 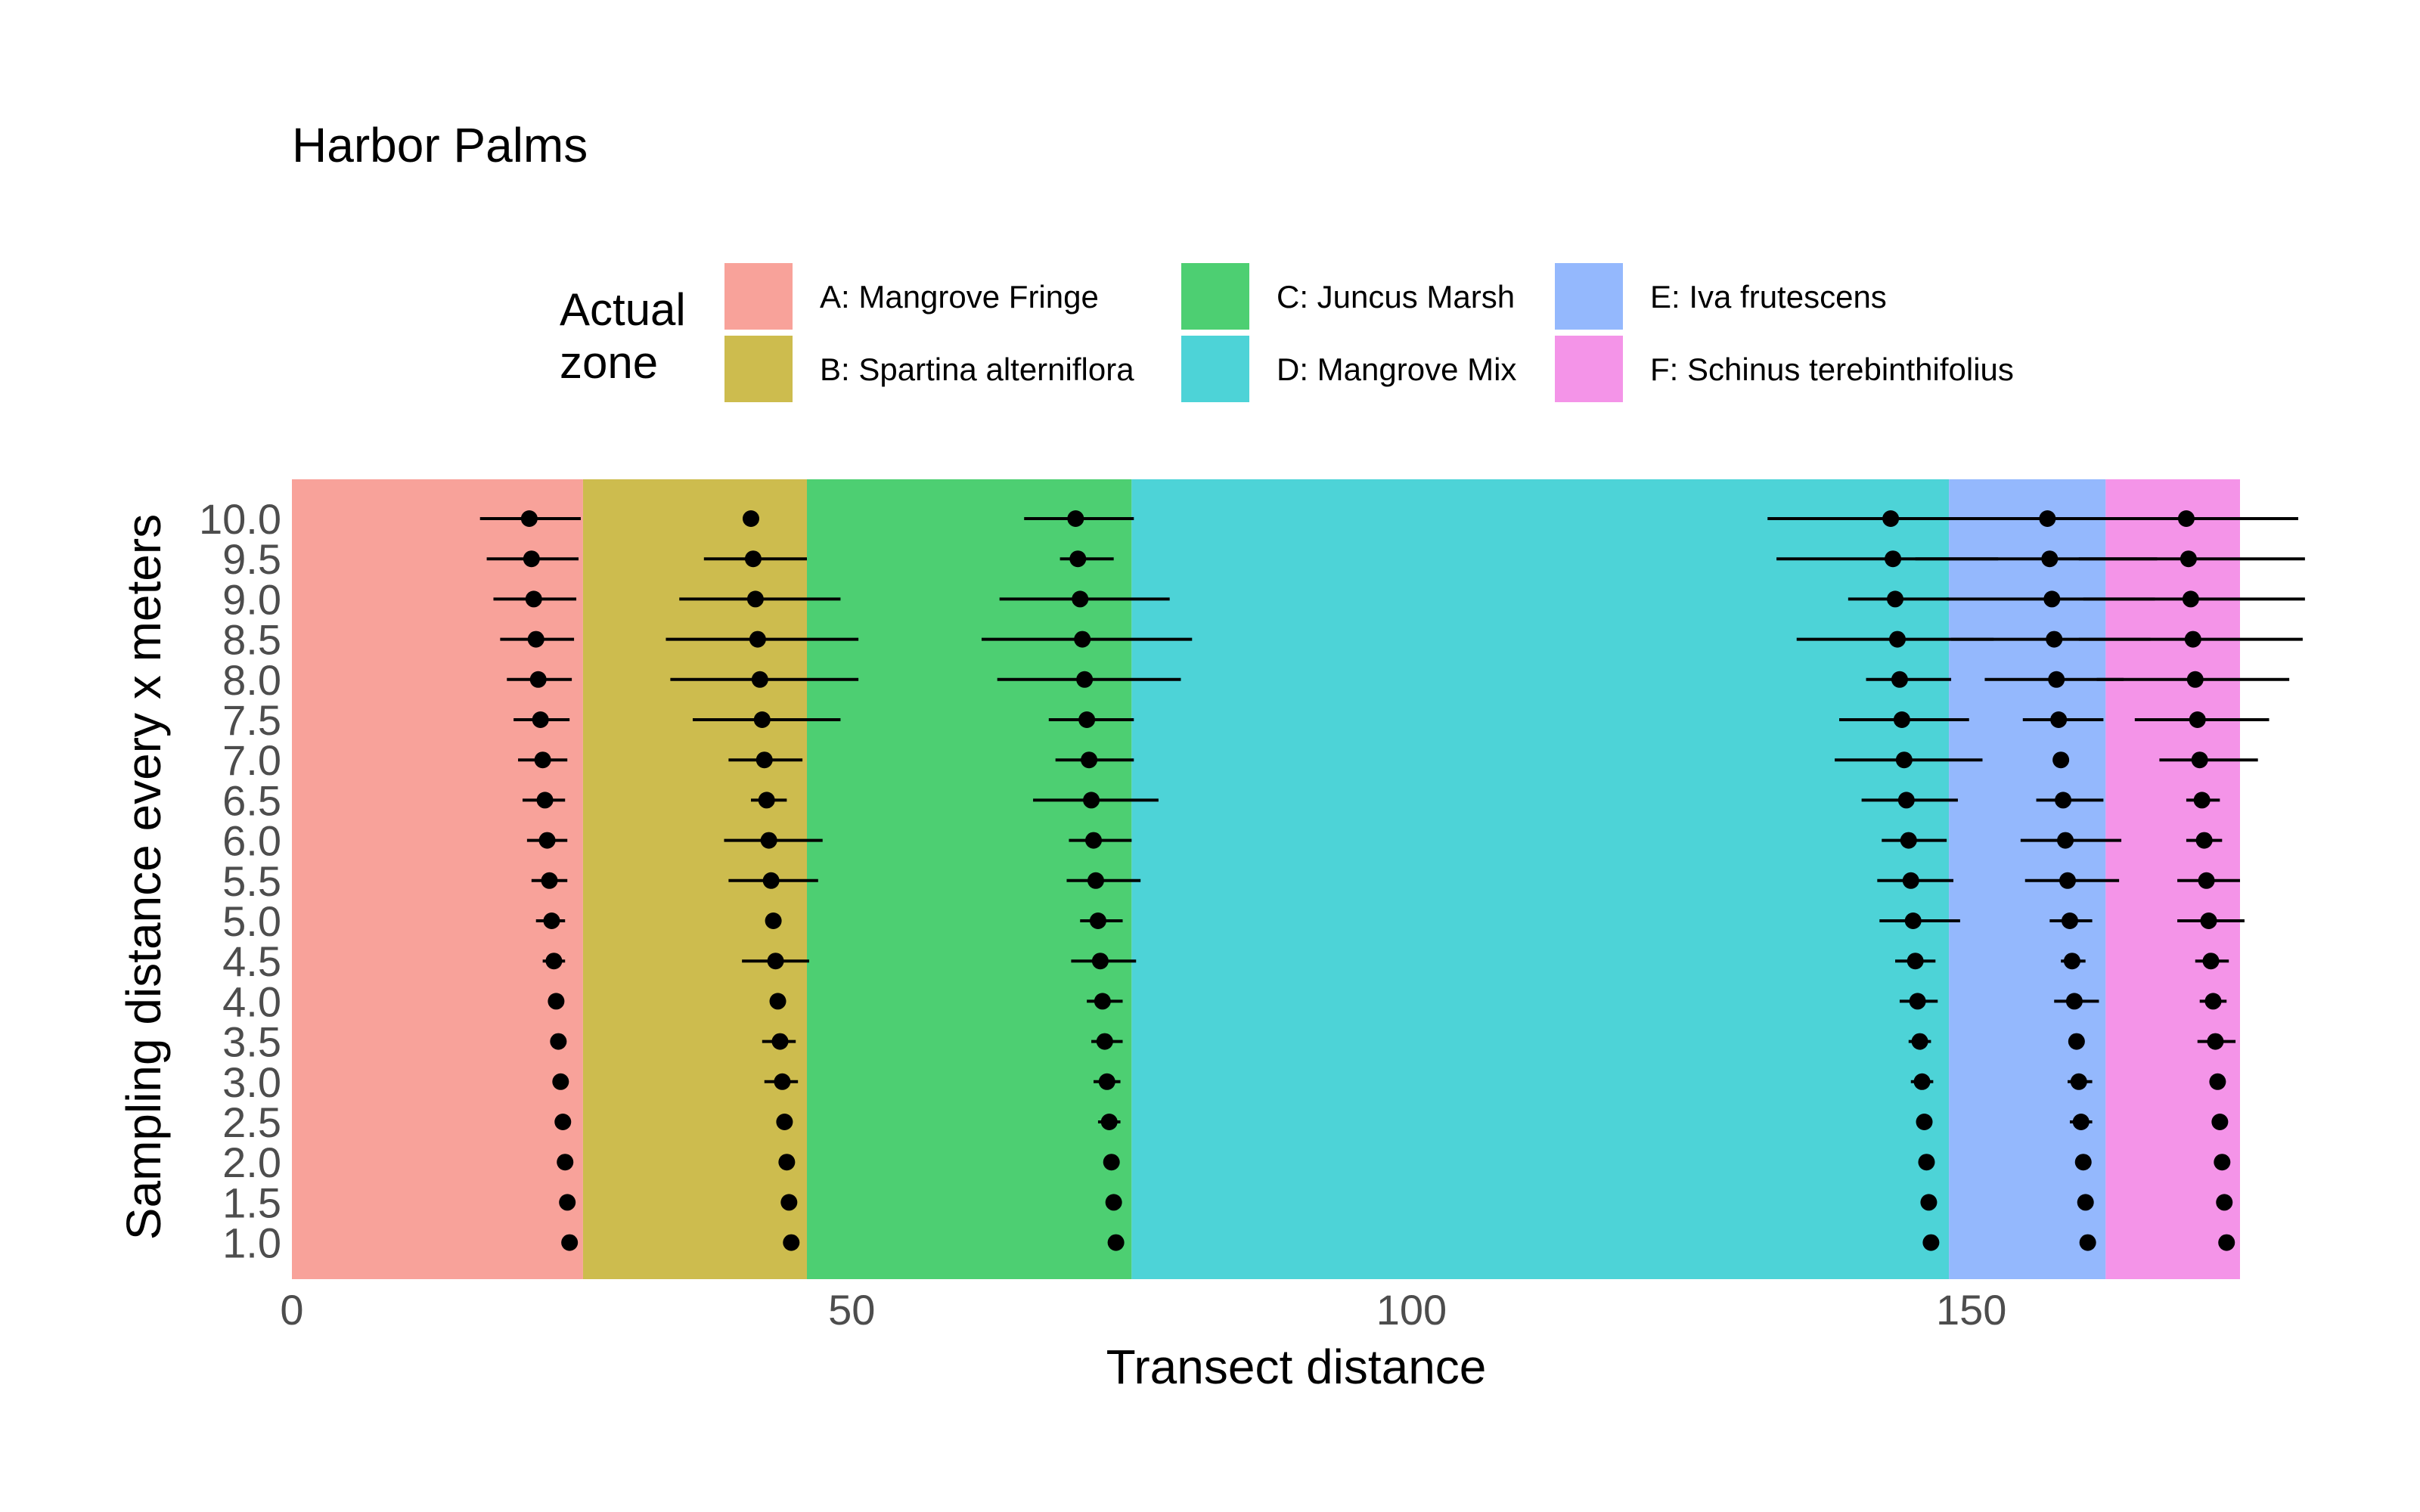 What do you see at coordinates (609, 363) in the screenshot?
I see `legend-title-line-2: zone` at bounding box center [609, 363].